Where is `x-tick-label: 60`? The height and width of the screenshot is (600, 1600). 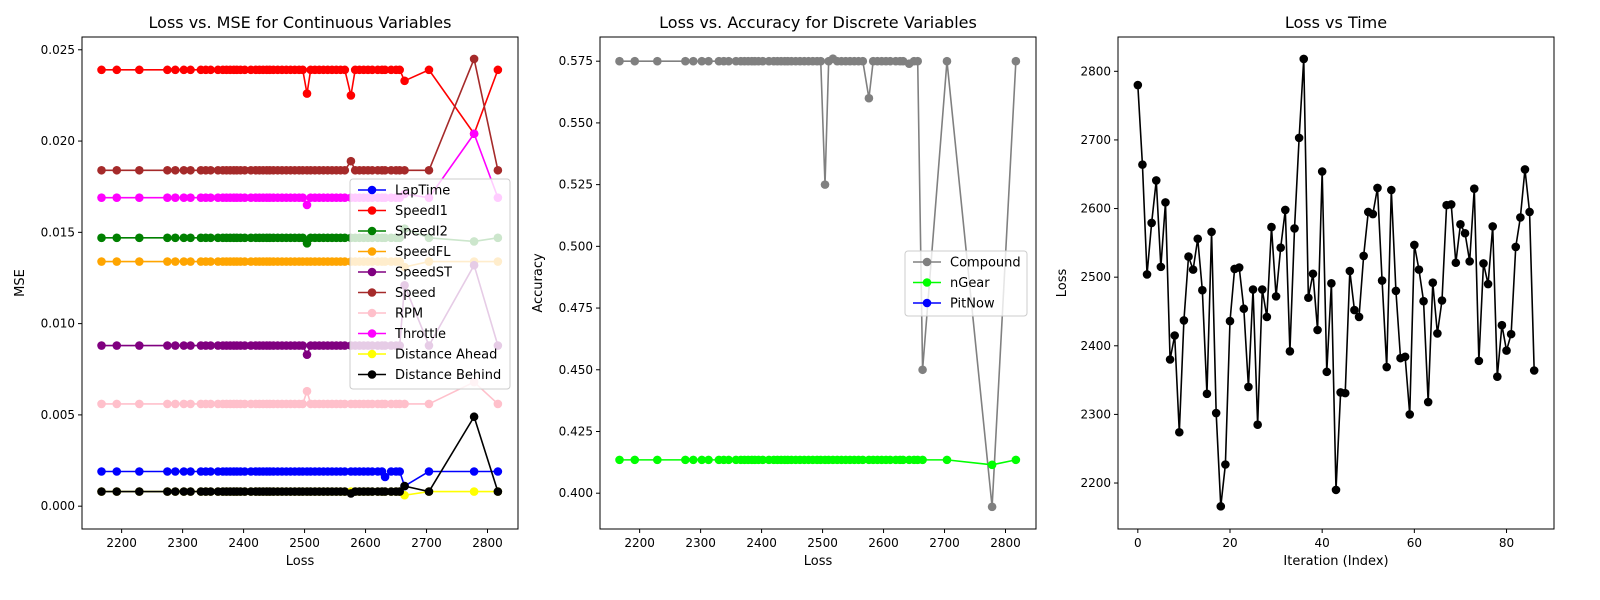
x-tick-label: 60 is located at coordinates (1414, 543).